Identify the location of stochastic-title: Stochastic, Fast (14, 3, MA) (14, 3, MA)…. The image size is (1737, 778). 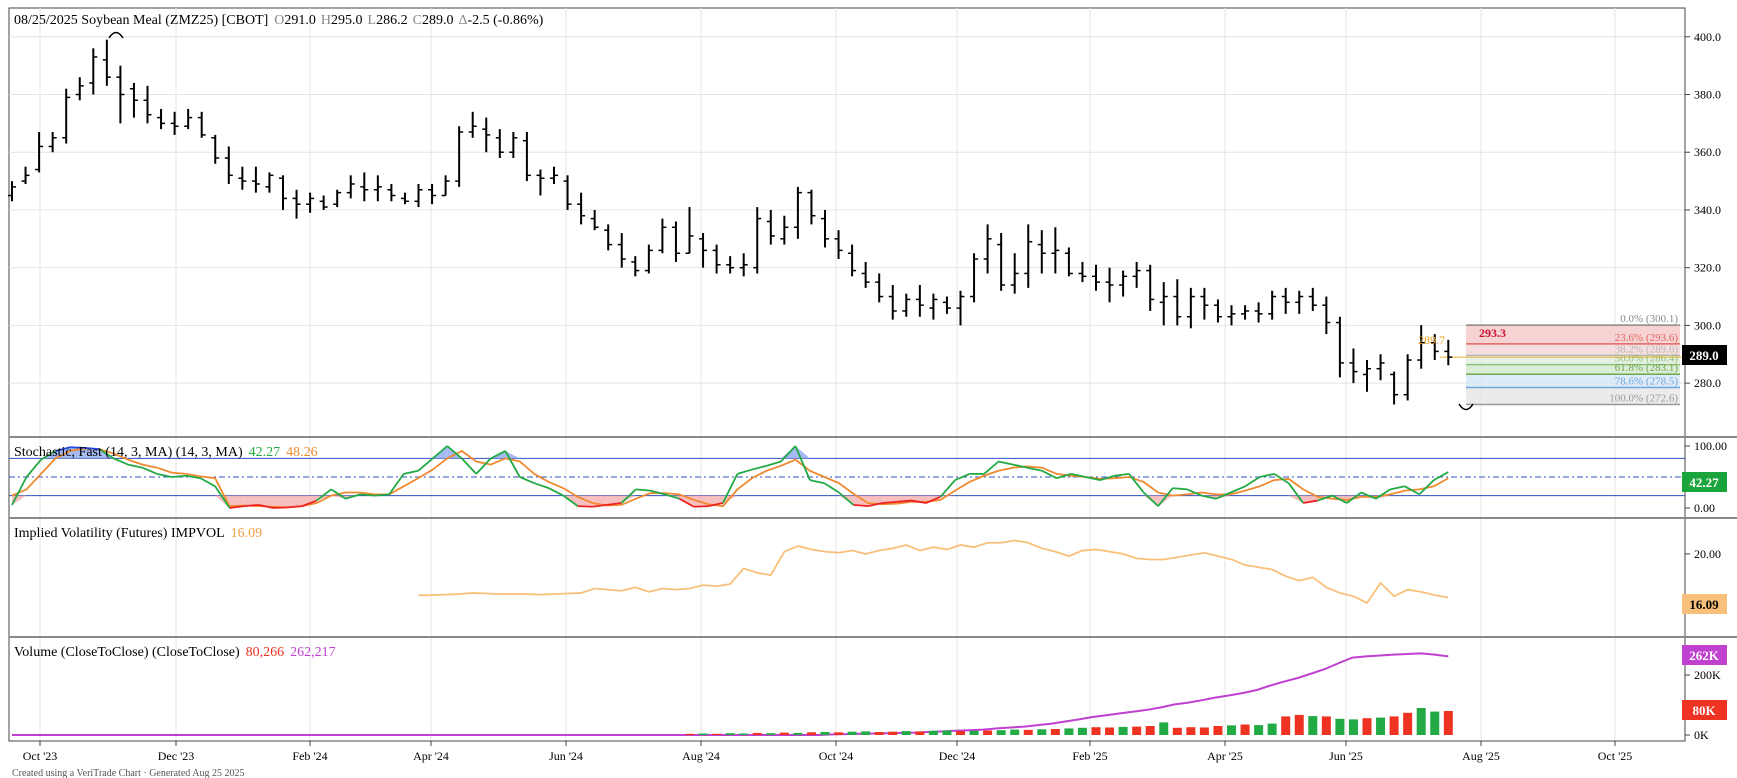
(166, 452).